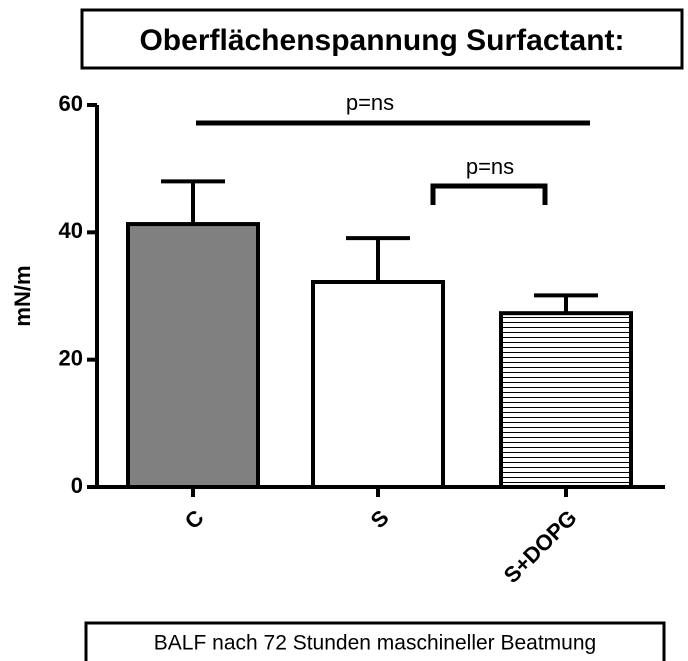  Describe the element at coordinates (71, 230) in the screenshot. I see `y-tick-label: 40` at that location.